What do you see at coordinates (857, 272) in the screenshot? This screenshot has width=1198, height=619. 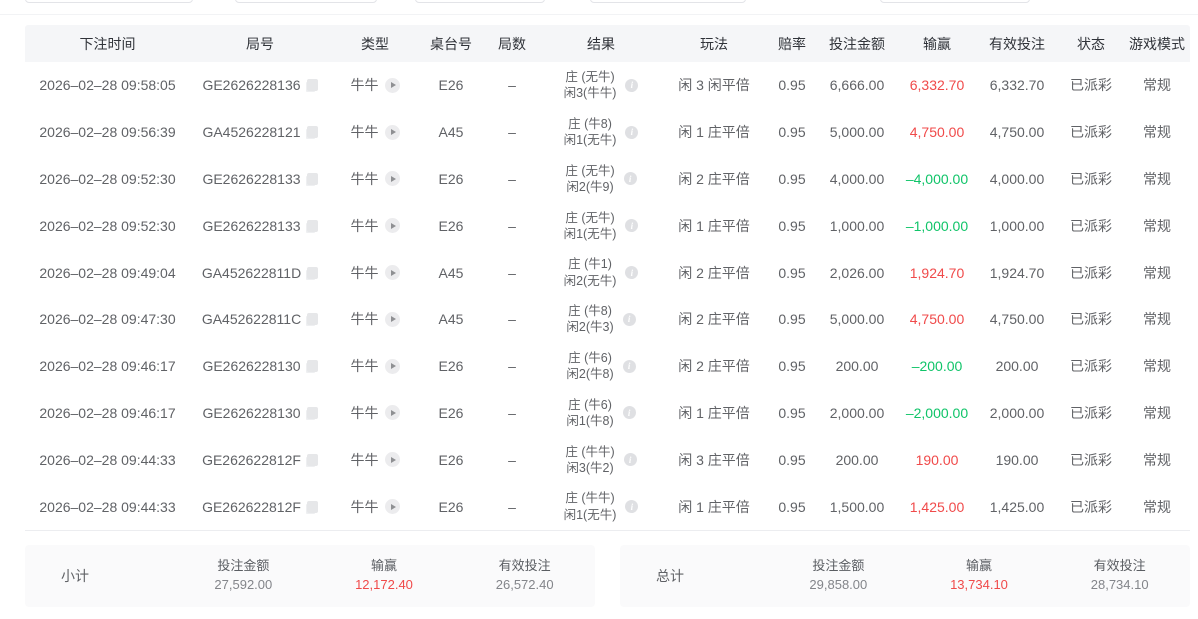 I see `bet-amount-cell: 2,026.00` at bounding box center [857, 272].